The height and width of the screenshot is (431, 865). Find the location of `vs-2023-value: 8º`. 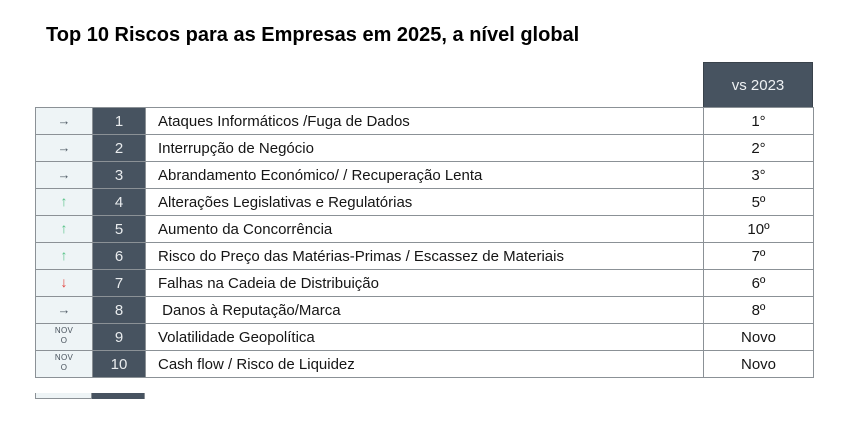

vs-2023-value: 8º is located at coordinates (758, 310).